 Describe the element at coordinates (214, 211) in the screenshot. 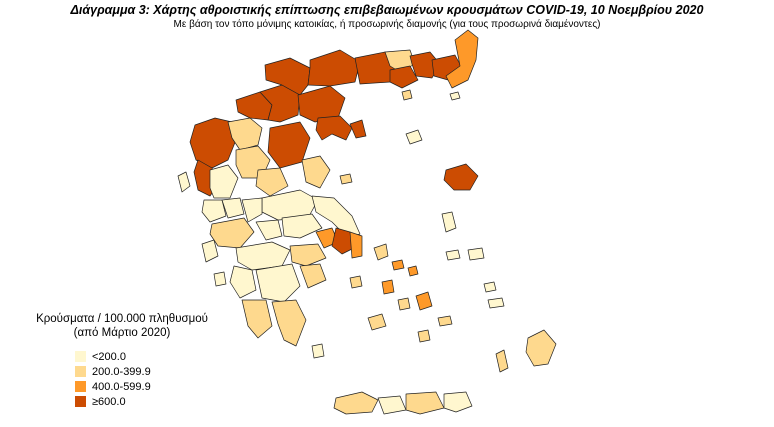

I see `region-preveza` at that location.